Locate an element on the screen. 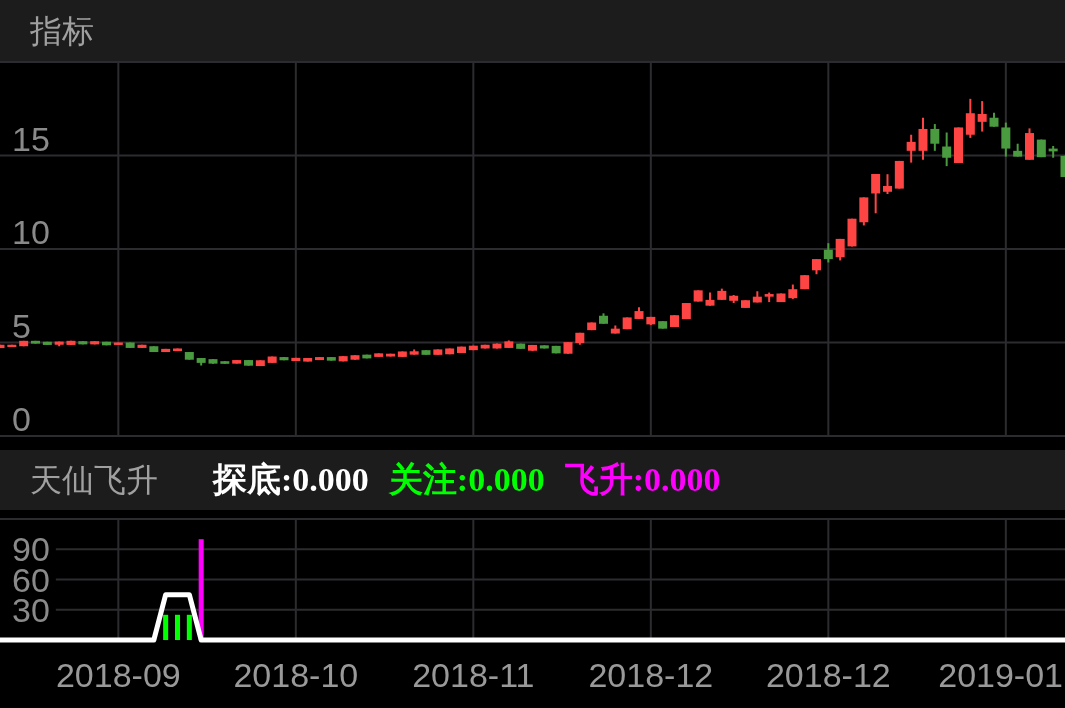 The image size is (1065, 708). x-tick-label: 2018-10 is located at coordinates (296, 675).